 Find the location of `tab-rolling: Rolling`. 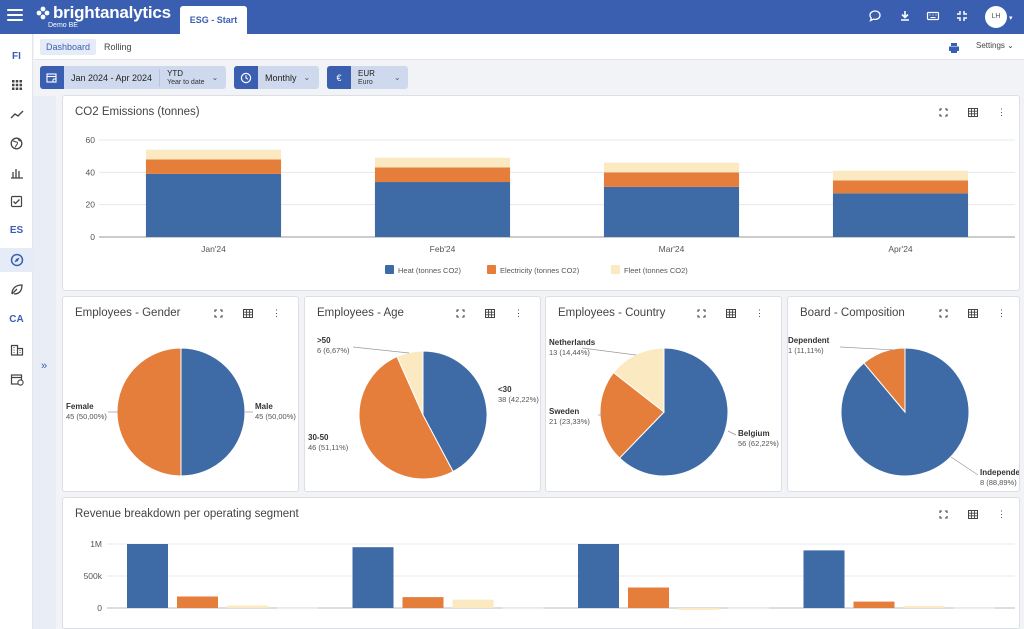

tab-rolling: Rolling is located at coordinates (118, 47).